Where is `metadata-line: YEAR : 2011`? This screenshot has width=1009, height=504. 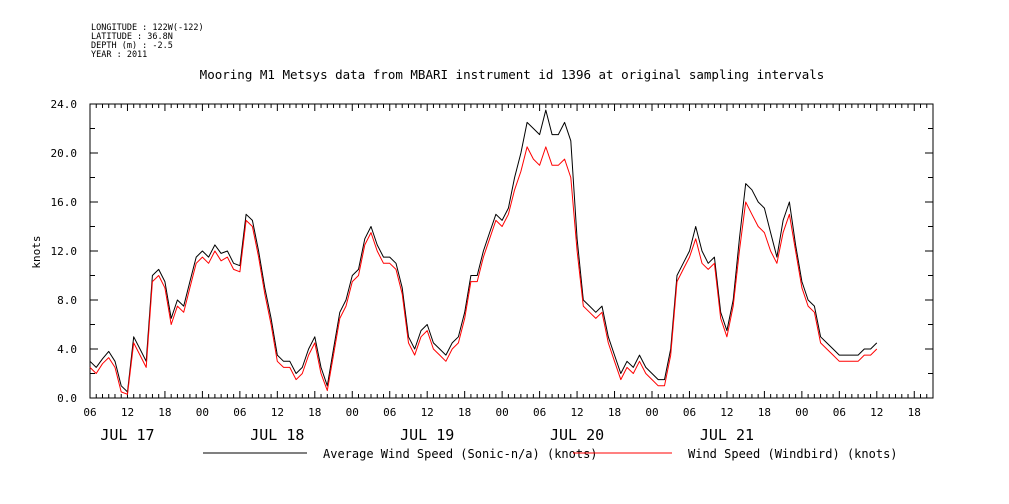
metadata-line: YEAR : 2011 is located at coordinates (119, 55).